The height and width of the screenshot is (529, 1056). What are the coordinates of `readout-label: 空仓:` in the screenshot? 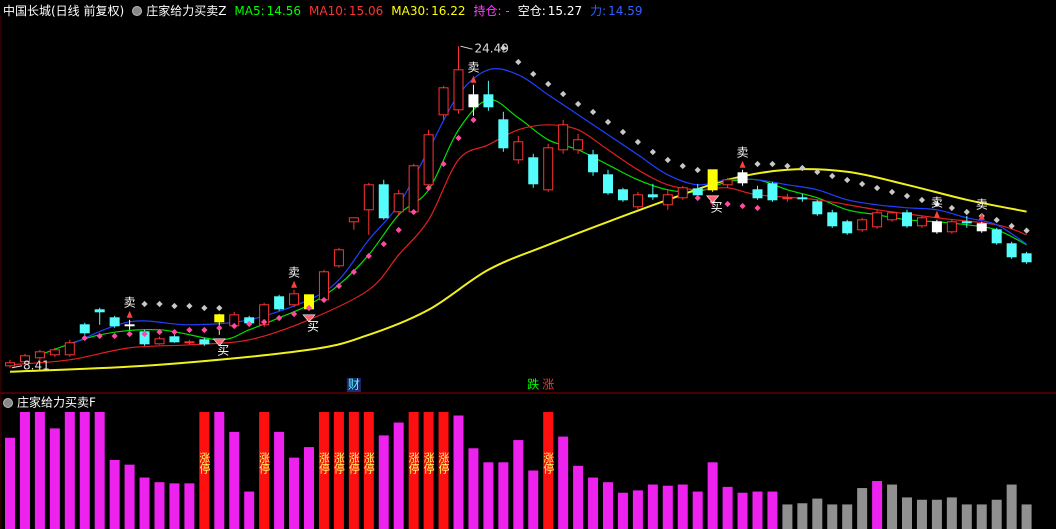 It's located at (531, 11).